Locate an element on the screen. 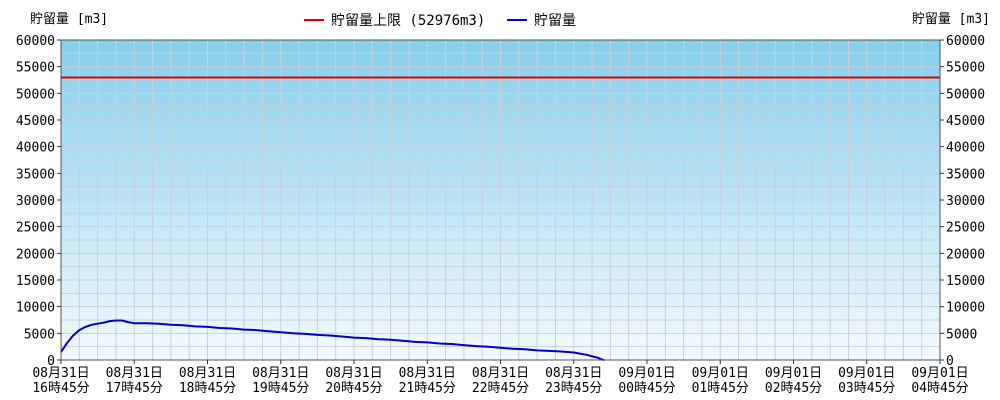 This screenshot has width=1000, height=400. x-tick-label-time: 17時45分 is located at coordinates (134, 388).